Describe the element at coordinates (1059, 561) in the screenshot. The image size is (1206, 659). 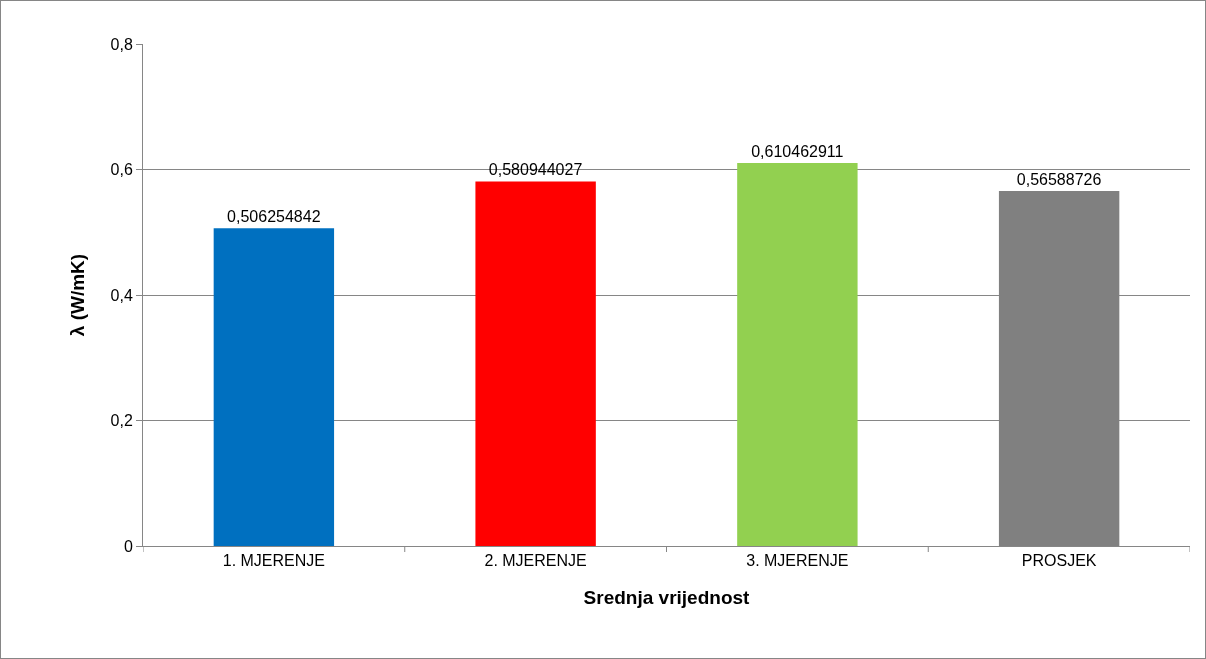
I see `x-tick-label: PROSJEK` at that location.